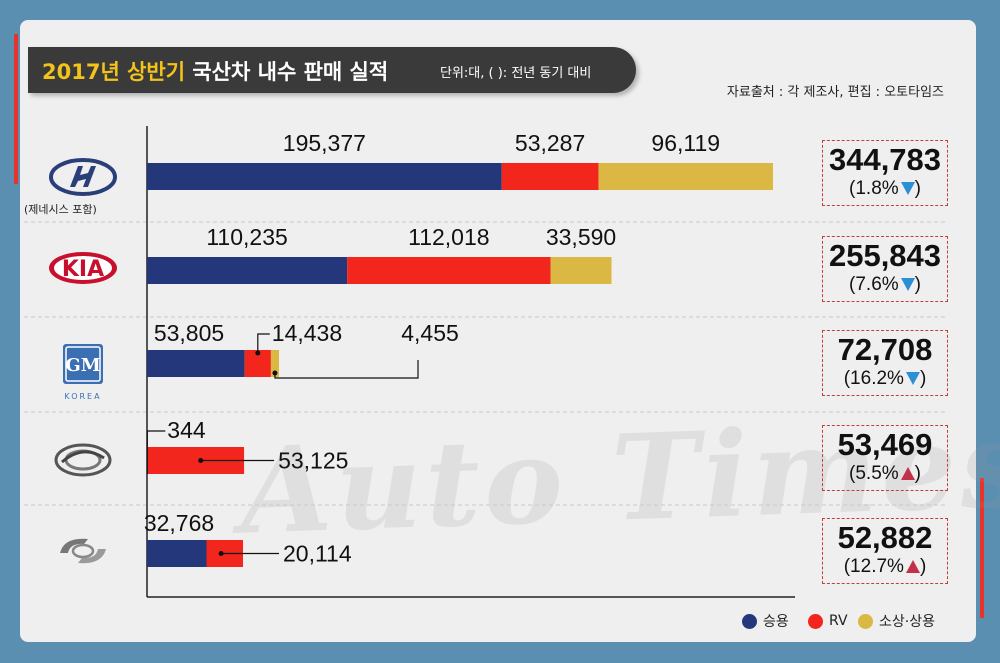  What do you see at coordinates (885, 444) in the screenshot?
I see `total-value: 53,469` at bounding box center [885, 444].